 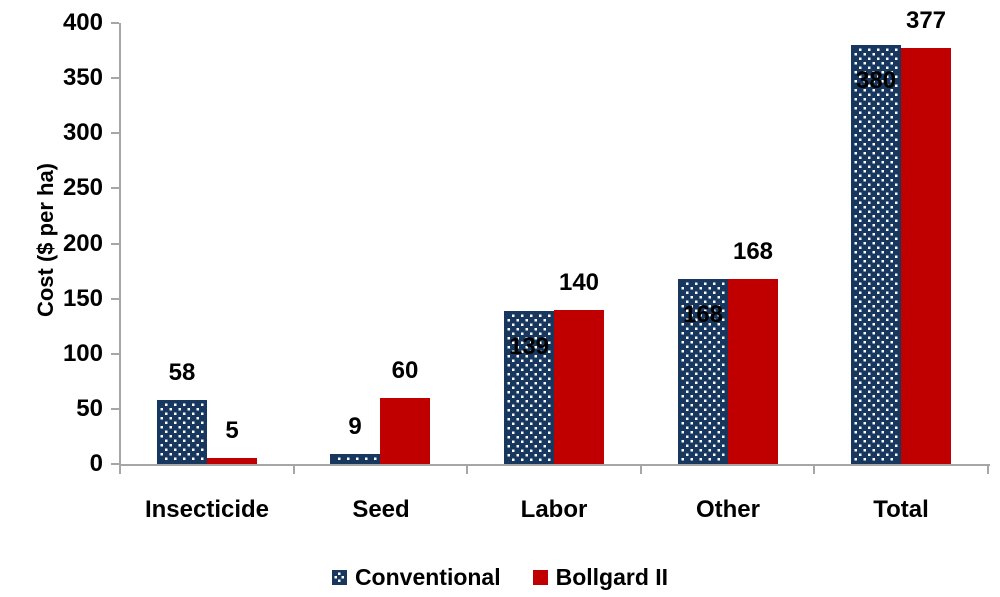 I want to click on legend: Conventional Bollgard II, so click(x=500, y=577).